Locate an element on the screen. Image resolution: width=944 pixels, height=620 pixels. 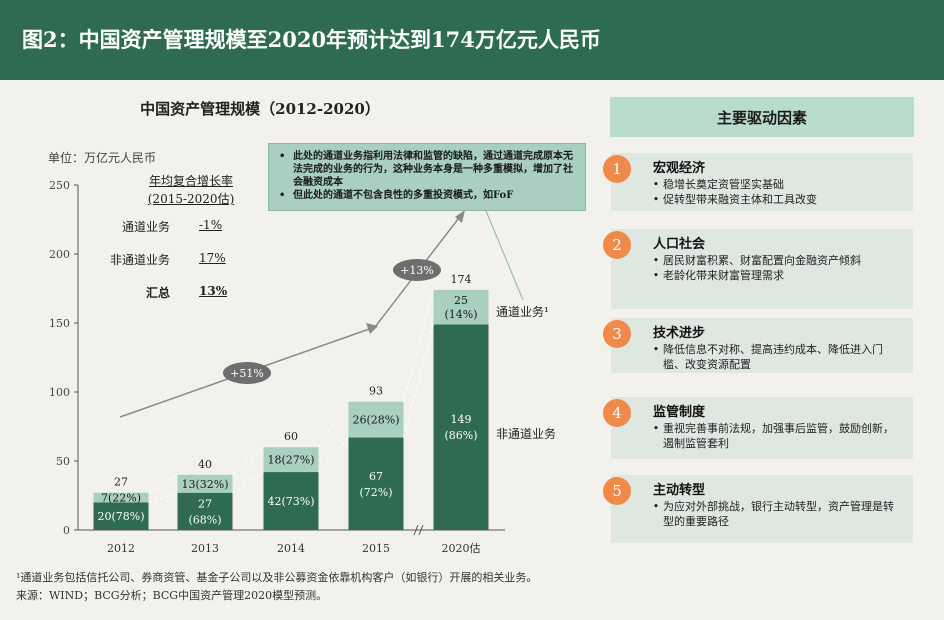
driver-point: • 稳增长奠定资管坚实基础 is located at coordinates (718, 184).